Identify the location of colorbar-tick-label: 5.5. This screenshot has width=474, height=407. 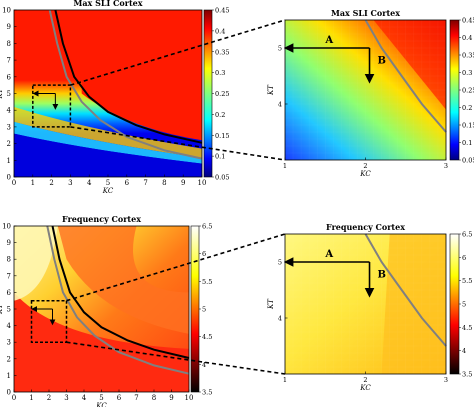
(207, 282).